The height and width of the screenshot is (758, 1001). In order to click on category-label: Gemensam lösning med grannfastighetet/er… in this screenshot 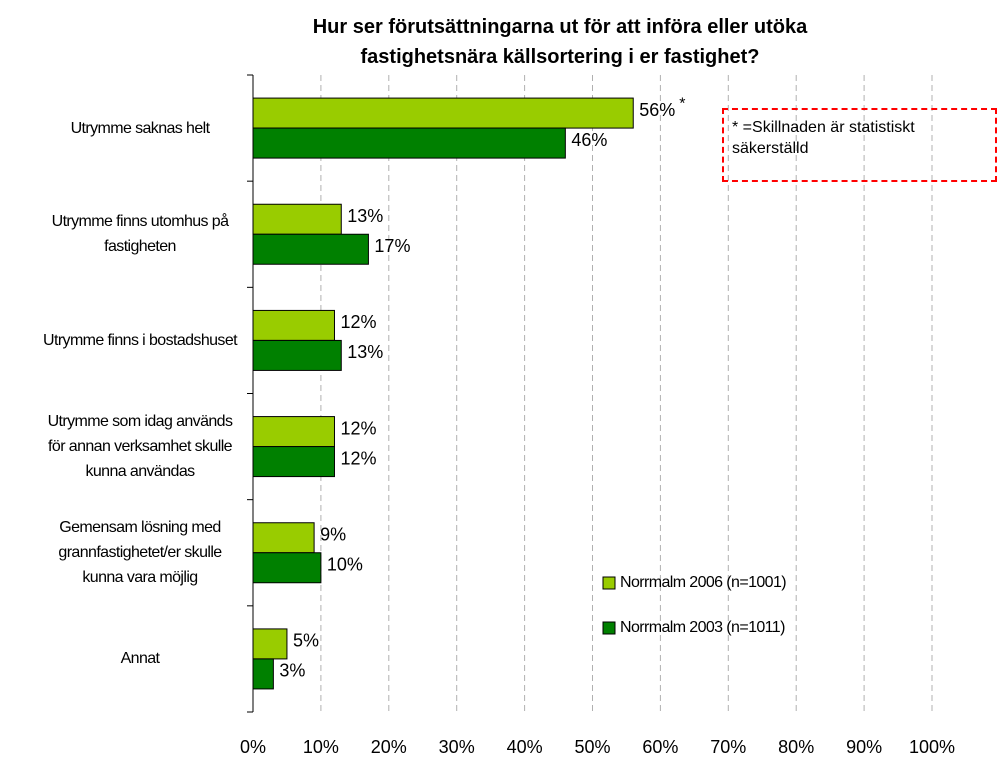, I will do `click(140, 553)`.